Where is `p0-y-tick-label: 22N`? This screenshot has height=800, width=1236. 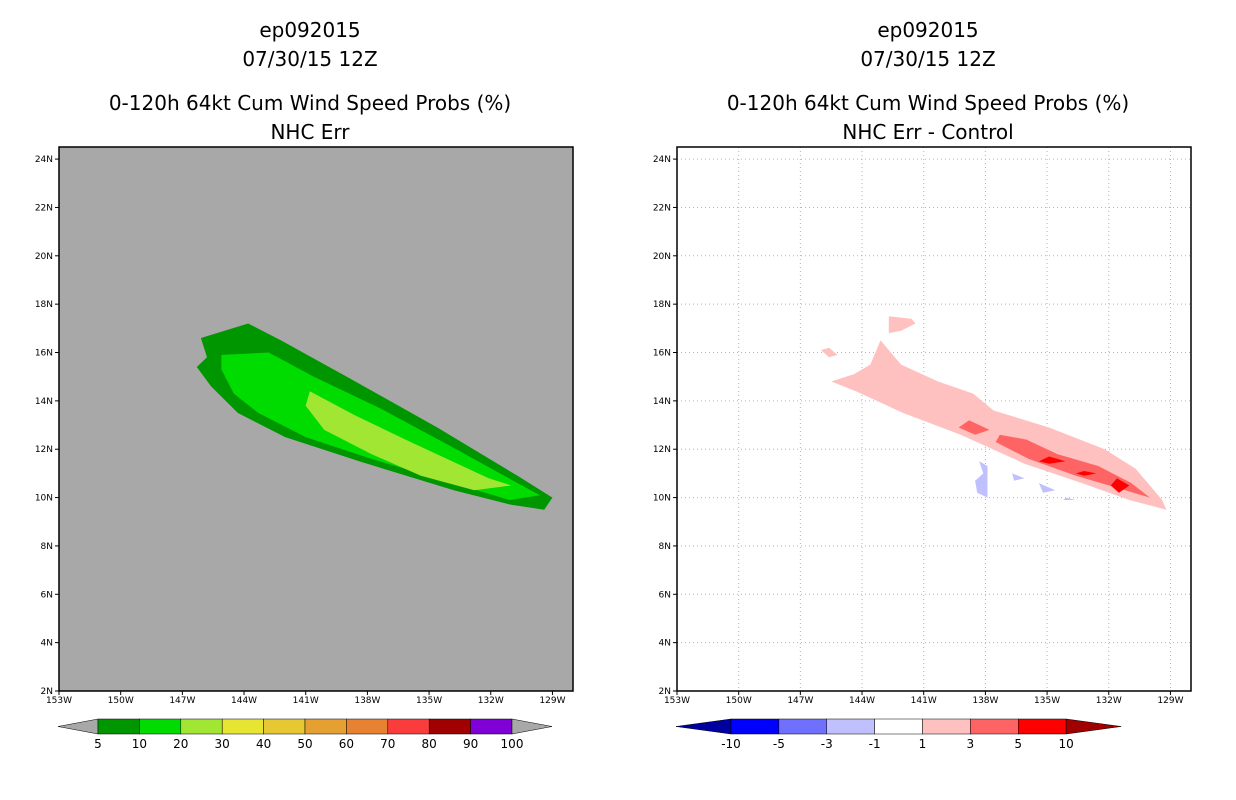
p0-y-tick-label: 22N is located at coordinates (44, 208).